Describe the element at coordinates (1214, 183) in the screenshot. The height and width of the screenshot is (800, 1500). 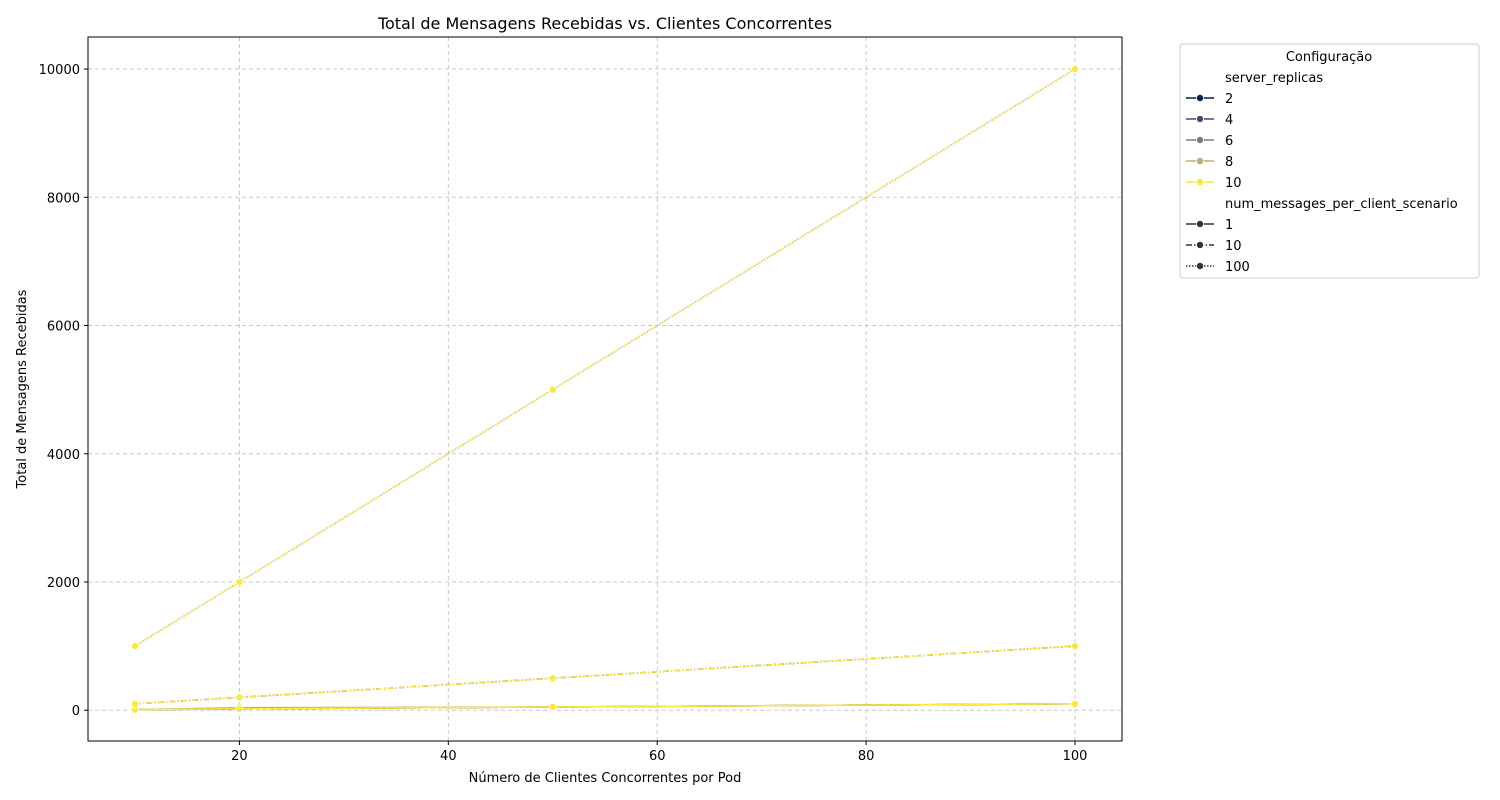
I see `legend-item-replicas-10: 10` at that location.